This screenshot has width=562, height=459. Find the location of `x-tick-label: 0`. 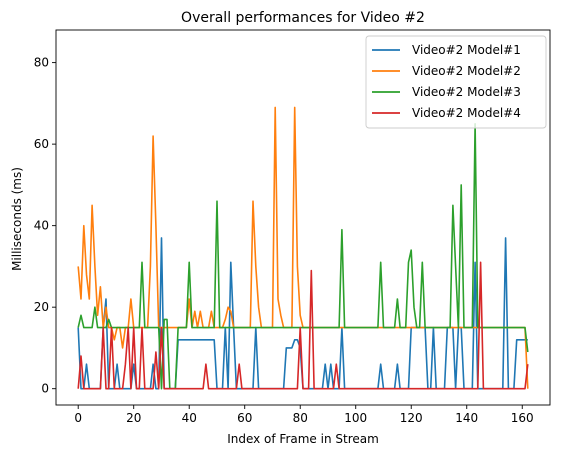

x-tick-label: 0 is located at coordinates (78, 418).